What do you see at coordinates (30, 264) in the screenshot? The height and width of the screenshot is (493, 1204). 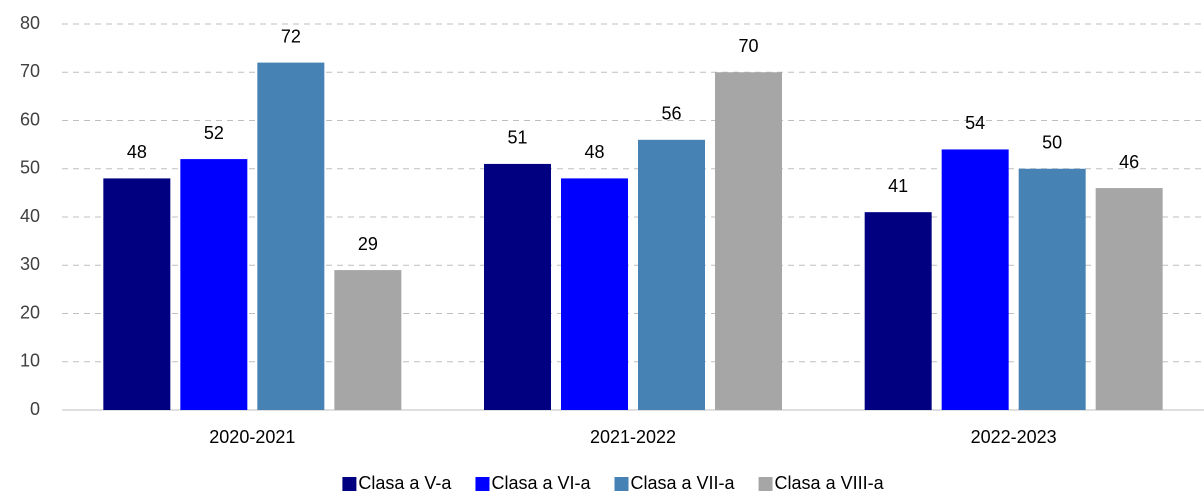 I see `y-tick-label: 30` at bounding box center [30, 264].